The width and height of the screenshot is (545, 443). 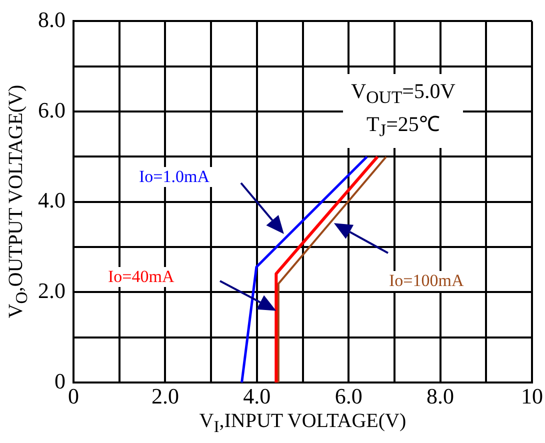 I want to click on y-tick-label: 0, so click(x=60, y=381).